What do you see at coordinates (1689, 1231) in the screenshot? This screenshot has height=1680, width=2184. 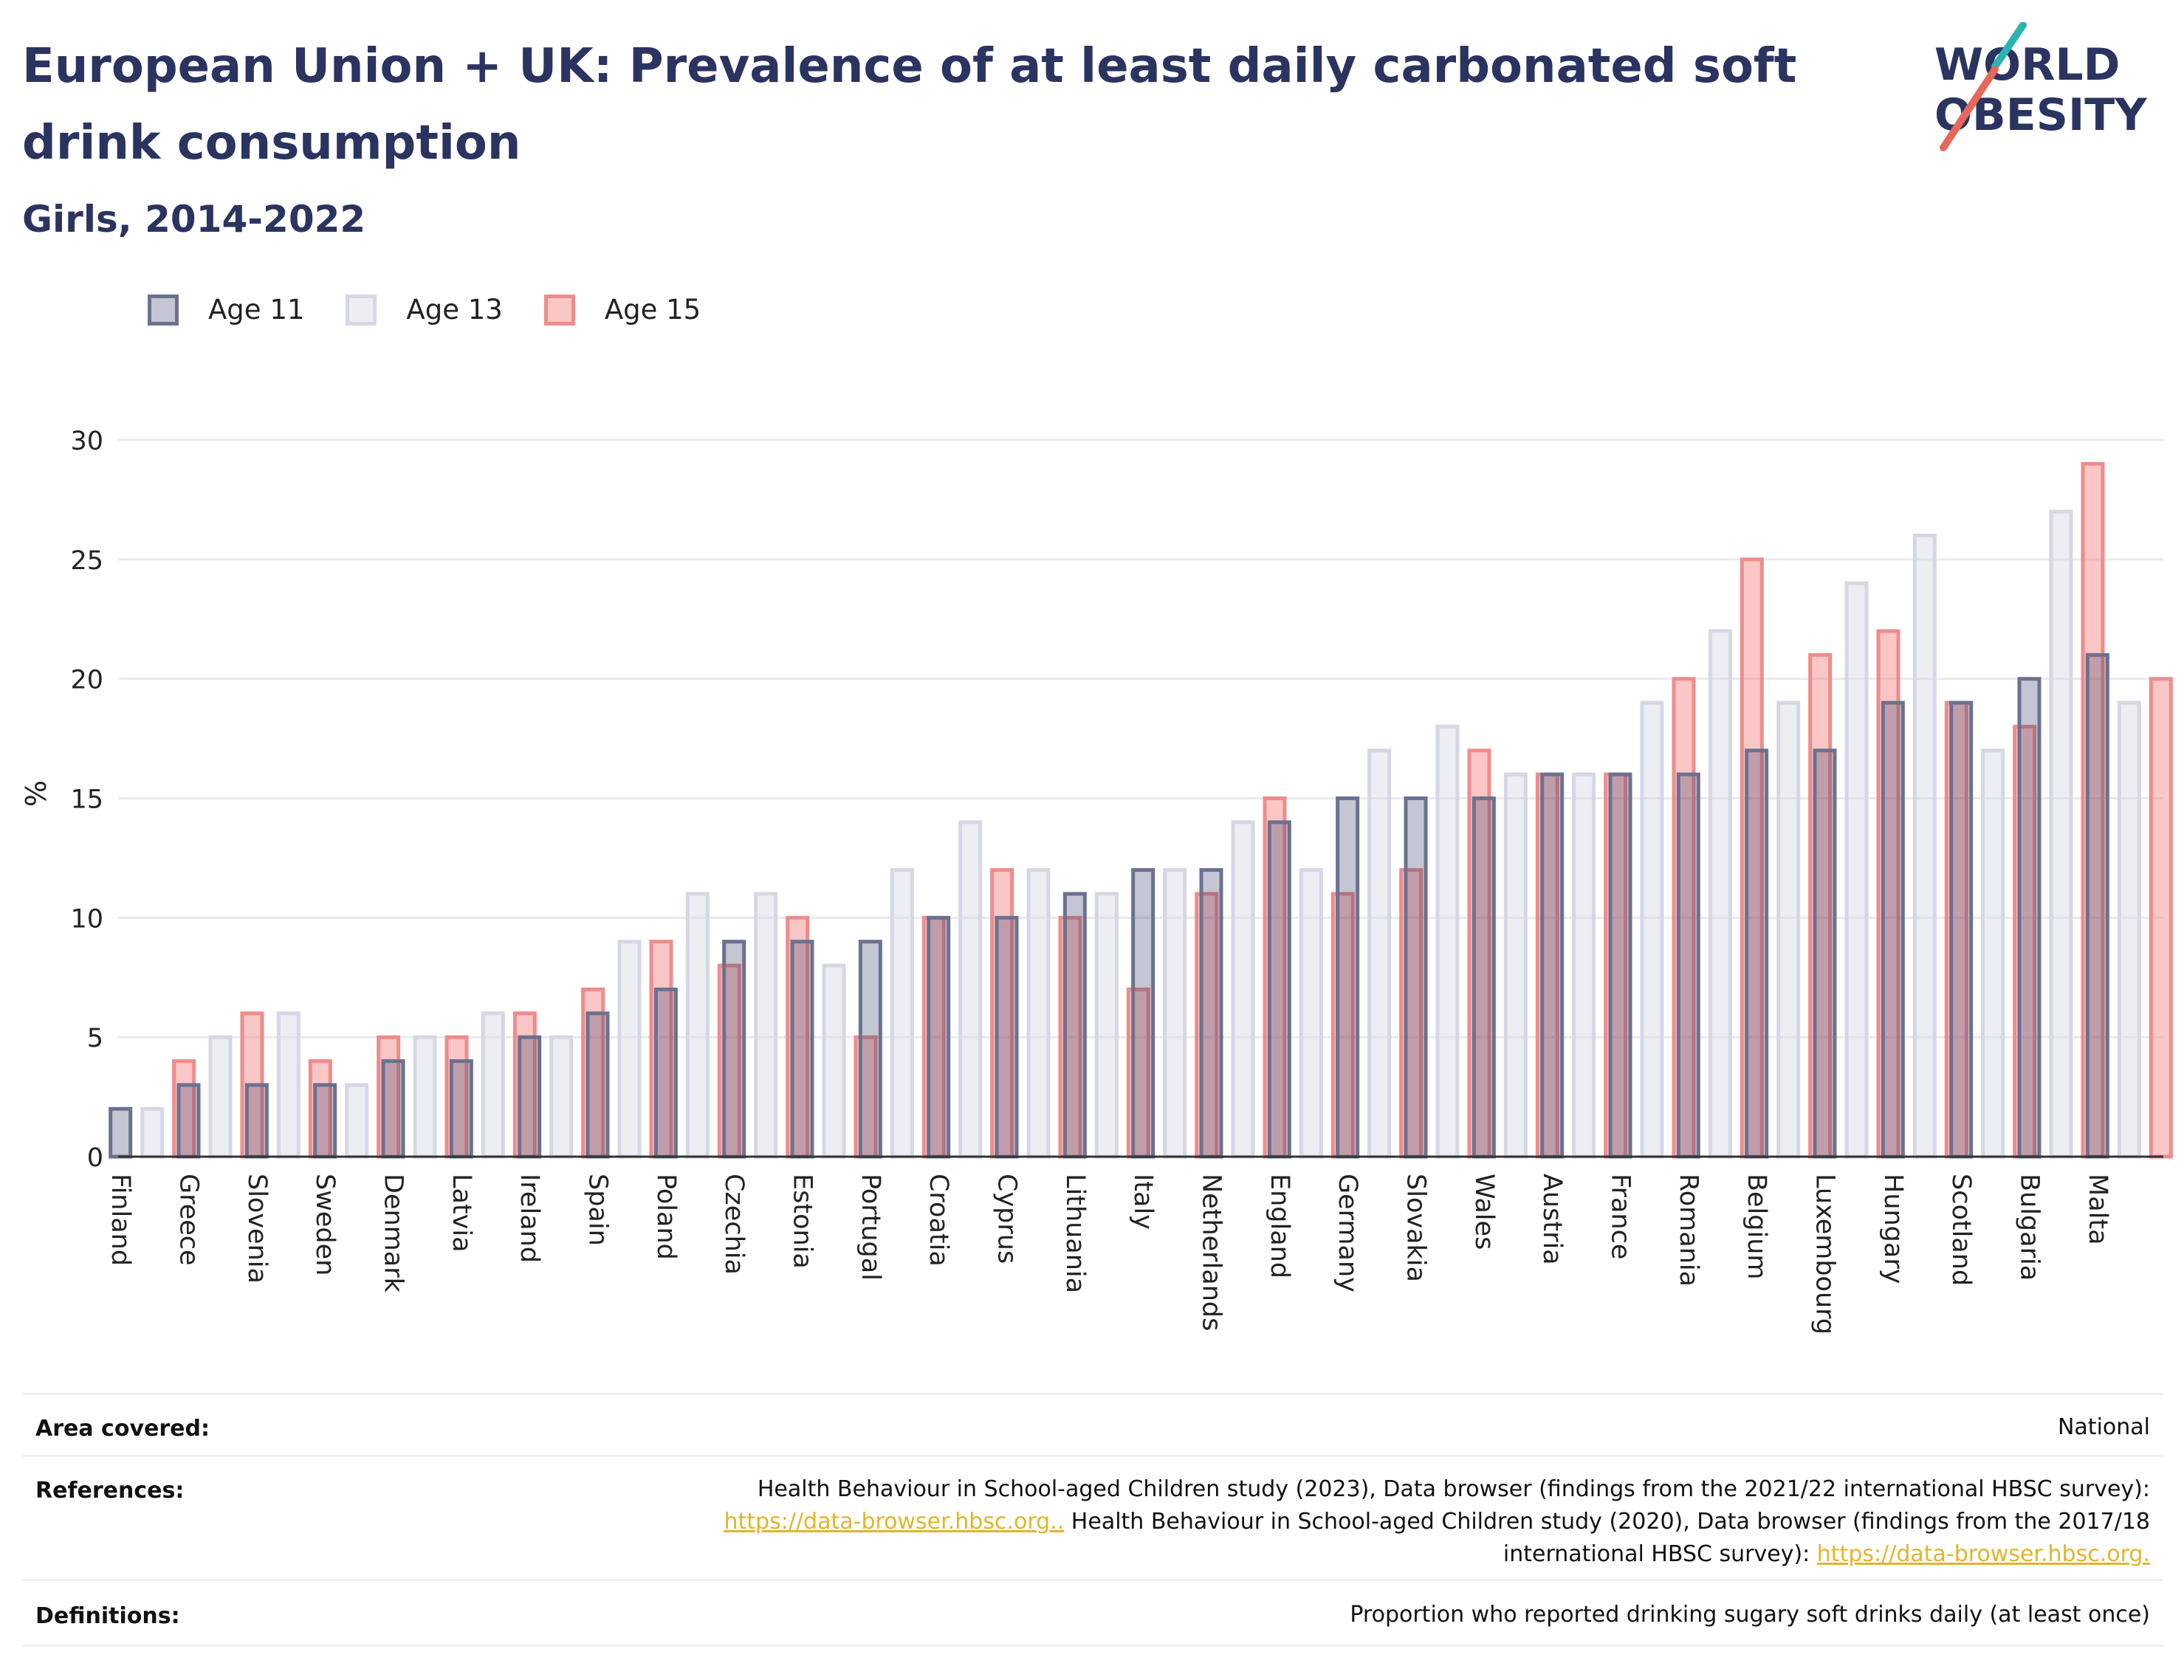 I see `x-tick-label: Romania` at bounding box center [1689, 1231].